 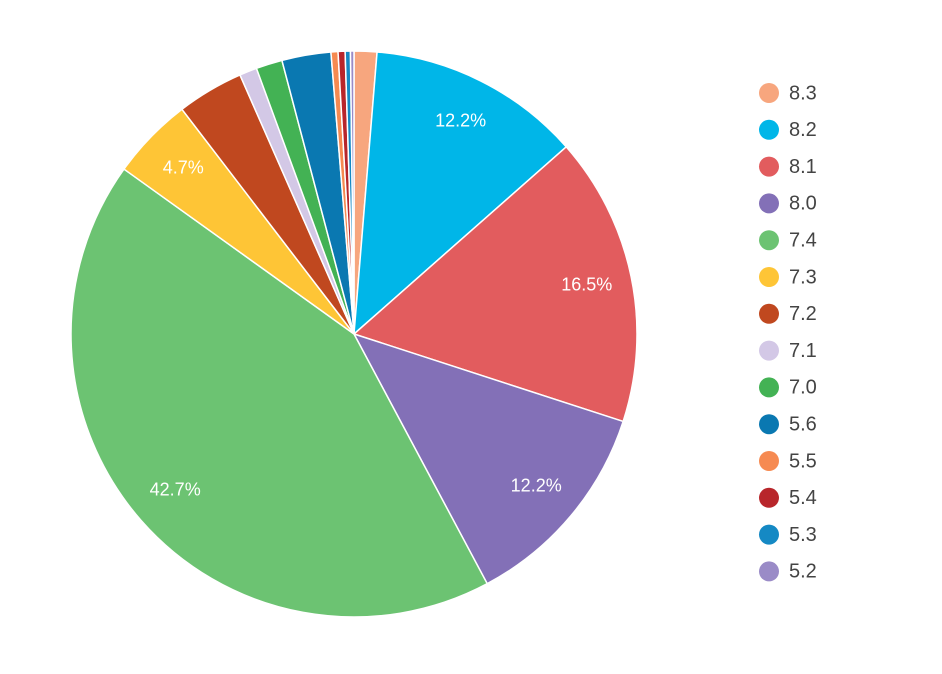 I want to click on legend-label: 5.4, so click(x=803, y=498).